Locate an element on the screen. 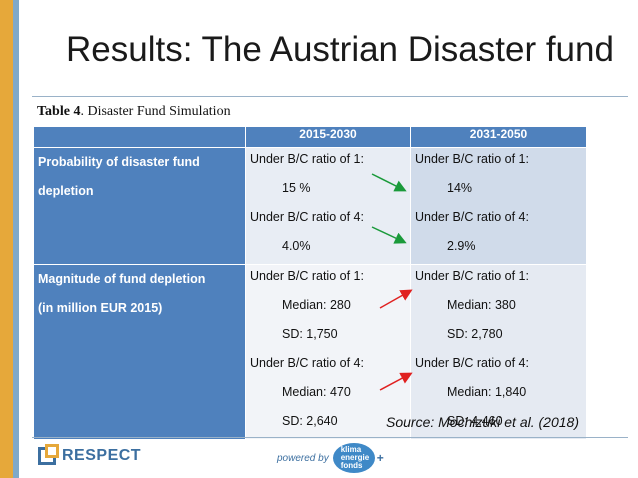 The image size is (638, 478). cell-line: SD: 2,780 is located at coordinates (475, 334).